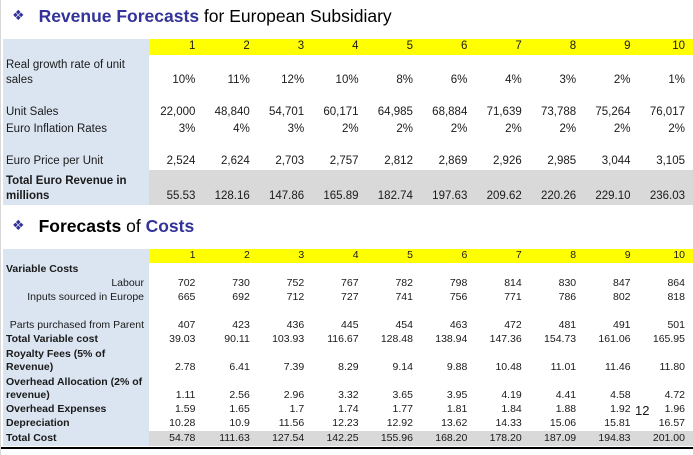 Image resolution: width=693 pixels, height=455 pixels. What do you see at coordinates (393, 256) in the screenshot?
I see `year-column-header: 5` at bounding box center [393, 256].